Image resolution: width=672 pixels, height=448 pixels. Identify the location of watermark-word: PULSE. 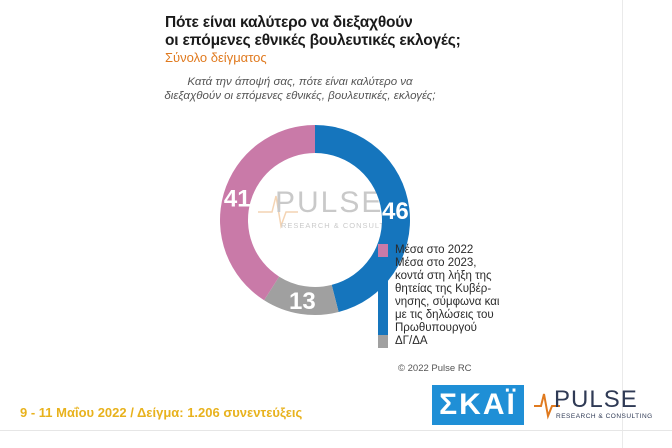
(329, 202).